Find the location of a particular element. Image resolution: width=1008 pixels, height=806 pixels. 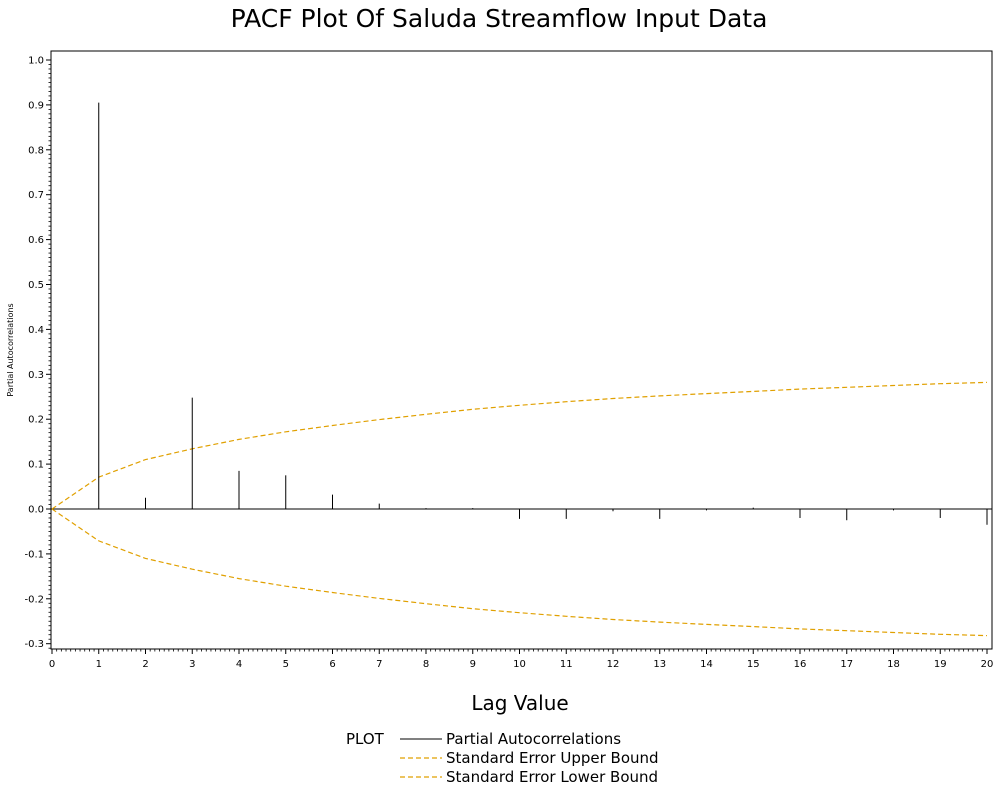

x-axis: 0 1 2 3 4 5 6 7 8 9 10 11 12 13 14 15 16 17 18 19 20 is located at coordinates (521, 659).